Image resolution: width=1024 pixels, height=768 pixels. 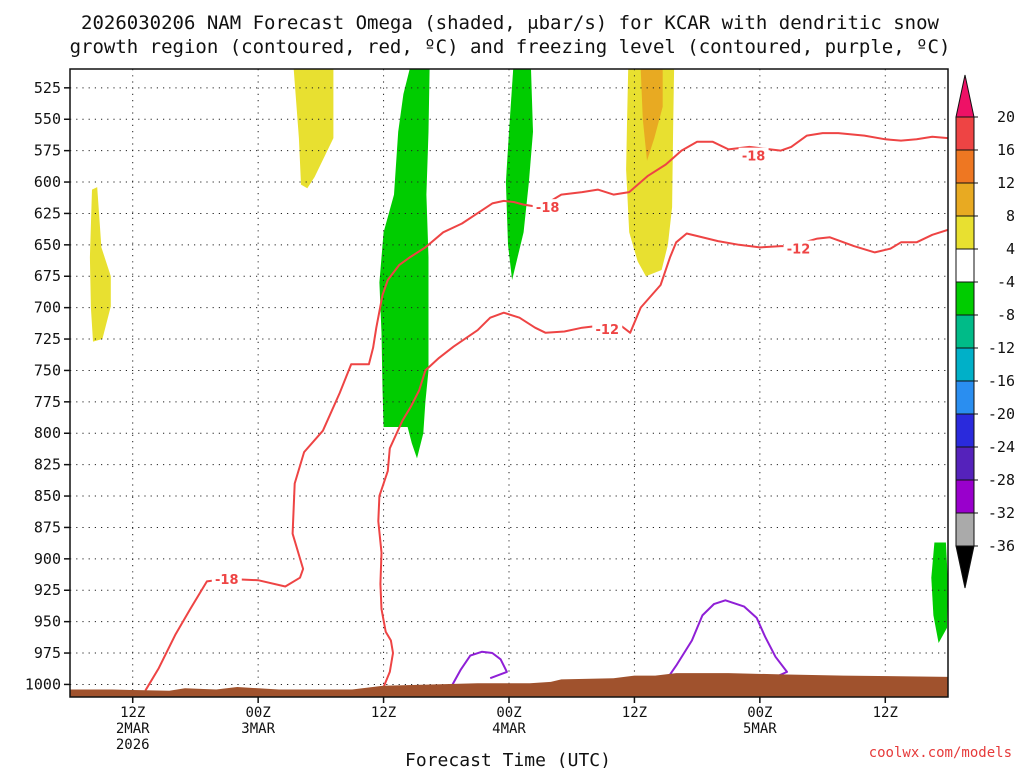 What do you see at coordinates (47, 308) in the screenshot?
I see `y-tick-label-700: 700` at bounding box center [47, 308].